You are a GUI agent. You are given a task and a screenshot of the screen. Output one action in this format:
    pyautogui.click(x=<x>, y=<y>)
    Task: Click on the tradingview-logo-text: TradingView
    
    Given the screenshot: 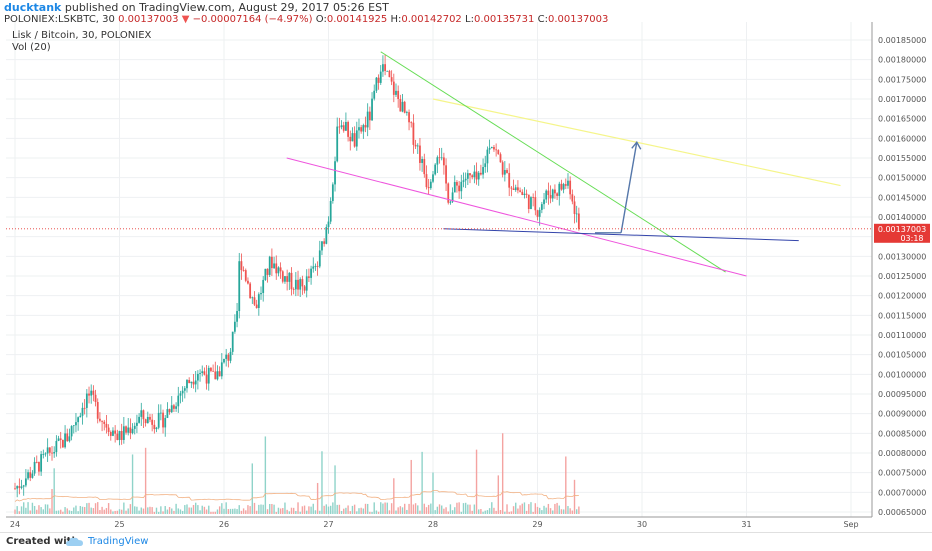 What is the action you would take?
    pyautogui.click(x=118, y=541)
    